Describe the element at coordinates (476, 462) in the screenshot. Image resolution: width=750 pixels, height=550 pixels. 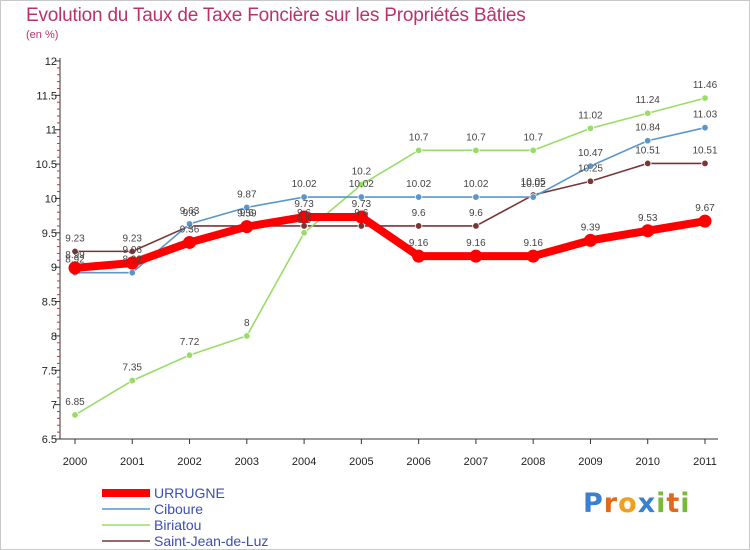
I see `x-tick-label: 2007` at that location.